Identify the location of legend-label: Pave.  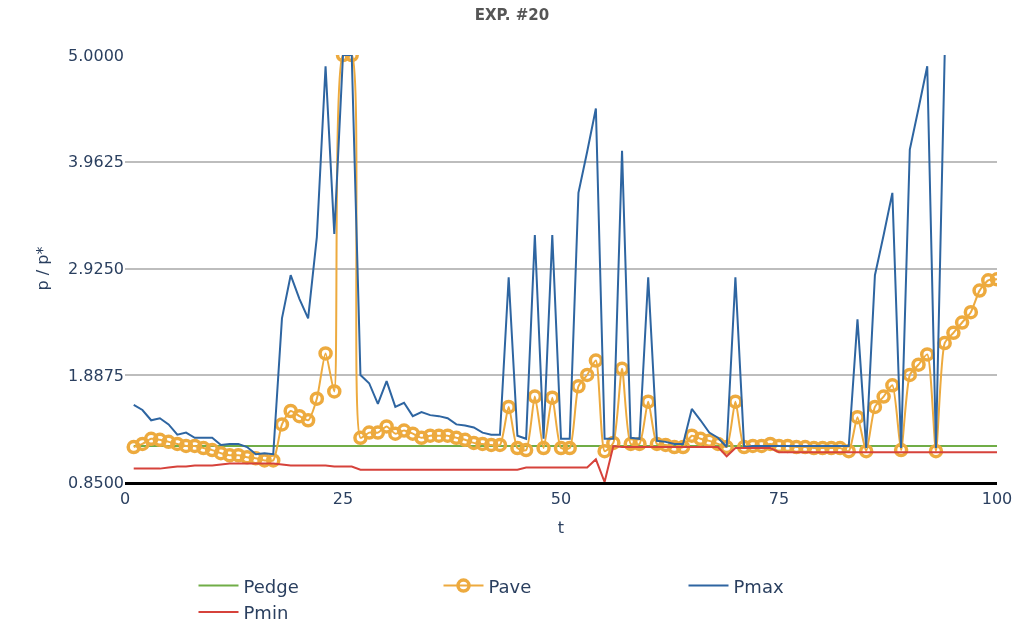
(510, 586).